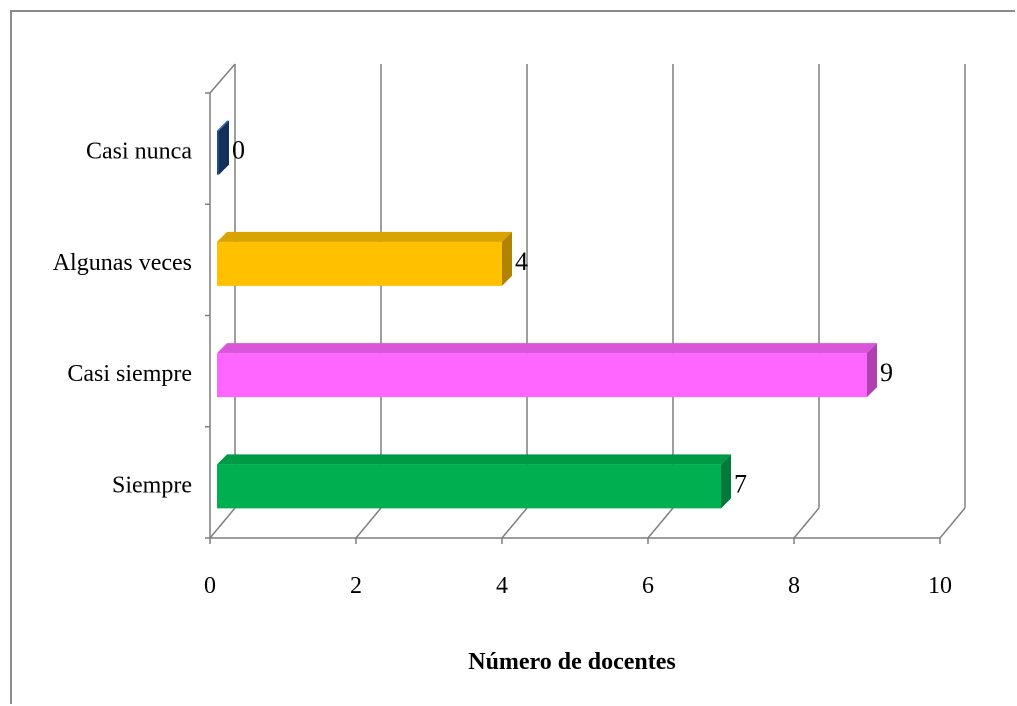 This screenshot has height=706, width=1017. What do you see at coordinates (210, 586) in the screenshot?
I see `x-tick-label-0: 0` at bounding box center [210, 586].